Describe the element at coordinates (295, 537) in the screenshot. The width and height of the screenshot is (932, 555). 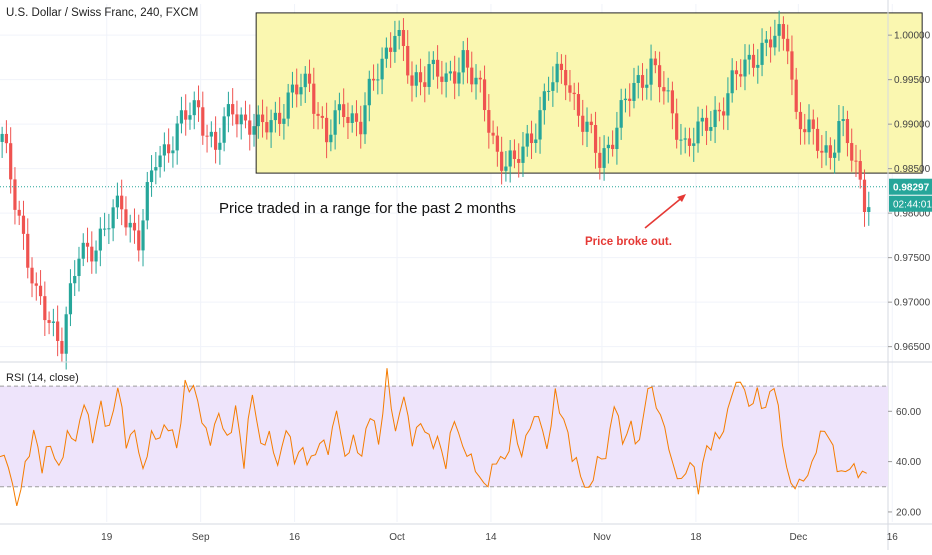
I see `time-tick-label: 16` at that location.